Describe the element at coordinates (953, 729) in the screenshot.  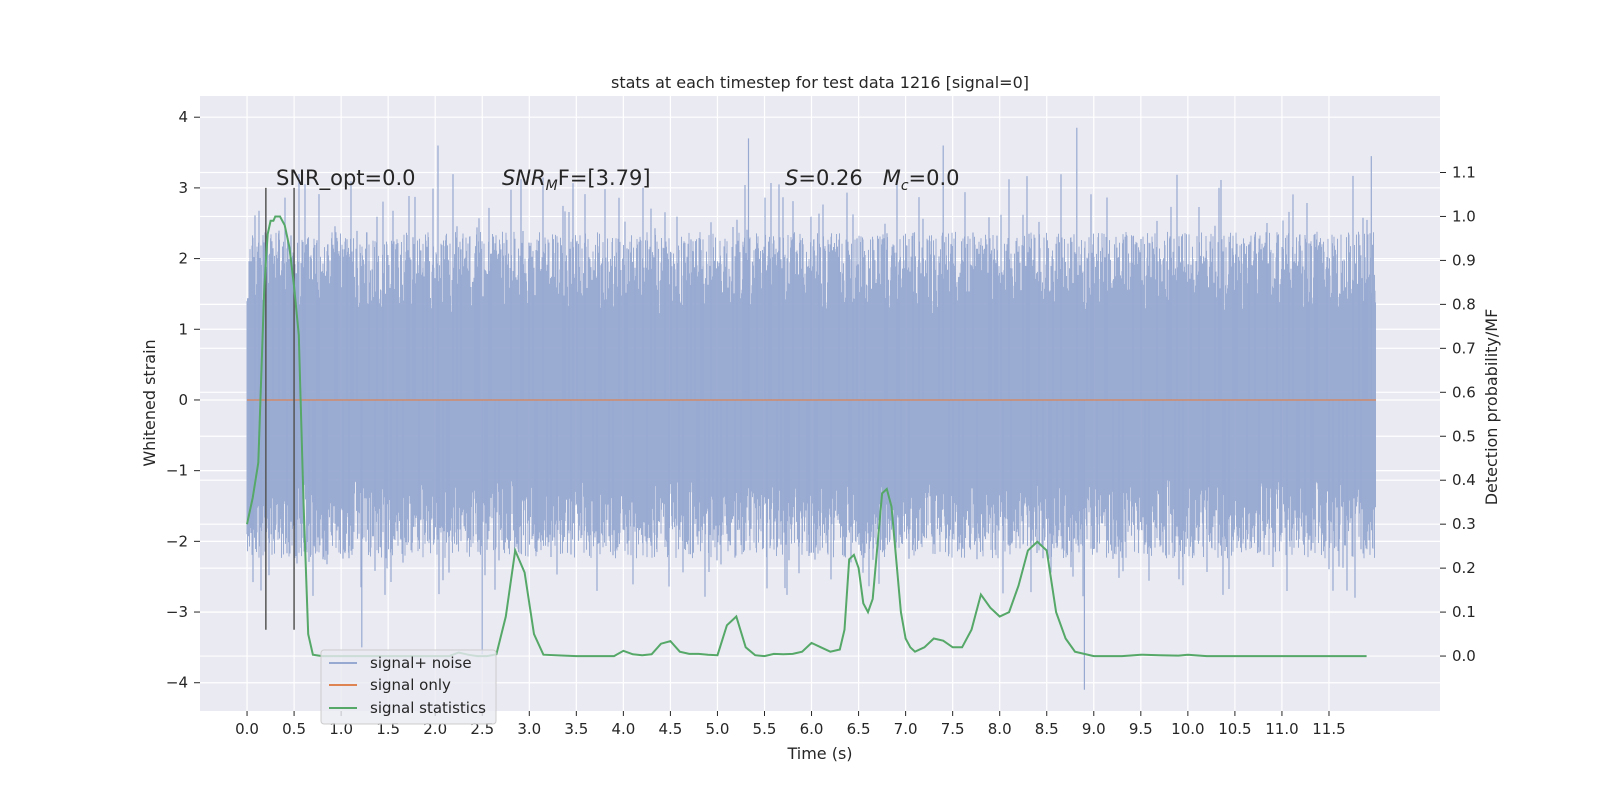
I see `x-tick-label-15: 7.5` at that location.